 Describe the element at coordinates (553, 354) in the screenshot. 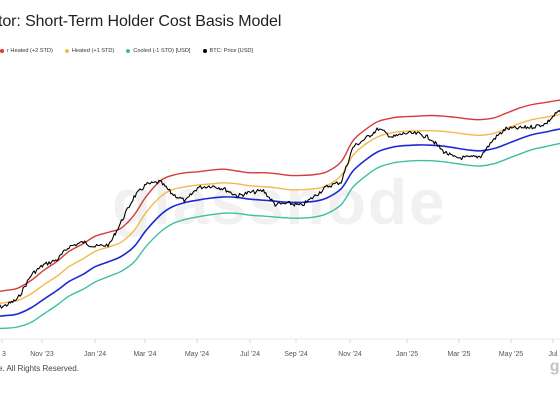

I see `x-tick-label: Jul` at that location.